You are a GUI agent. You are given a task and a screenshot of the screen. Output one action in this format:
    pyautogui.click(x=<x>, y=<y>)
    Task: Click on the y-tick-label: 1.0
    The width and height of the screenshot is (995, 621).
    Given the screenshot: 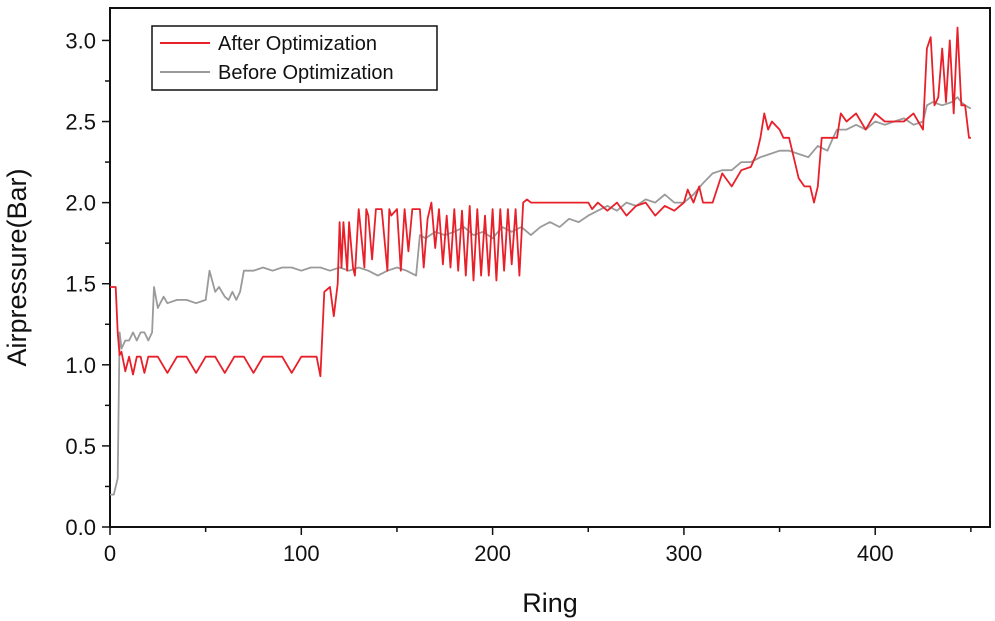 What is the action you would take?
    pyautogui.click(x=80, y=365)
    